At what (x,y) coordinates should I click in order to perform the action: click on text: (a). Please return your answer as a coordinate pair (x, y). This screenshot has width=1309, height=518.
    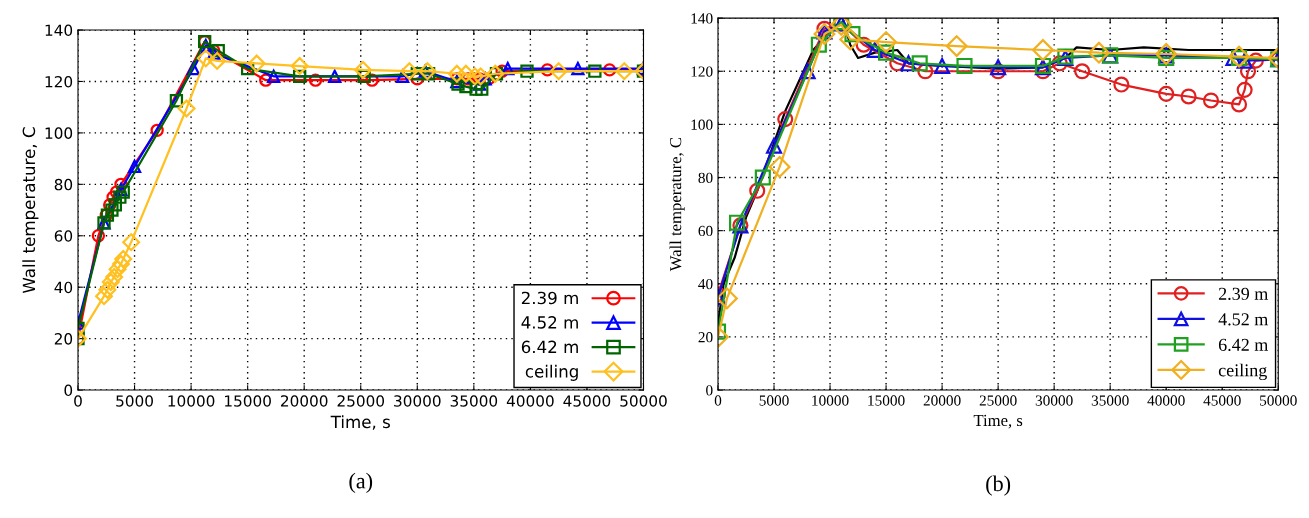
    Looking at the image, I should click on (361, 483).